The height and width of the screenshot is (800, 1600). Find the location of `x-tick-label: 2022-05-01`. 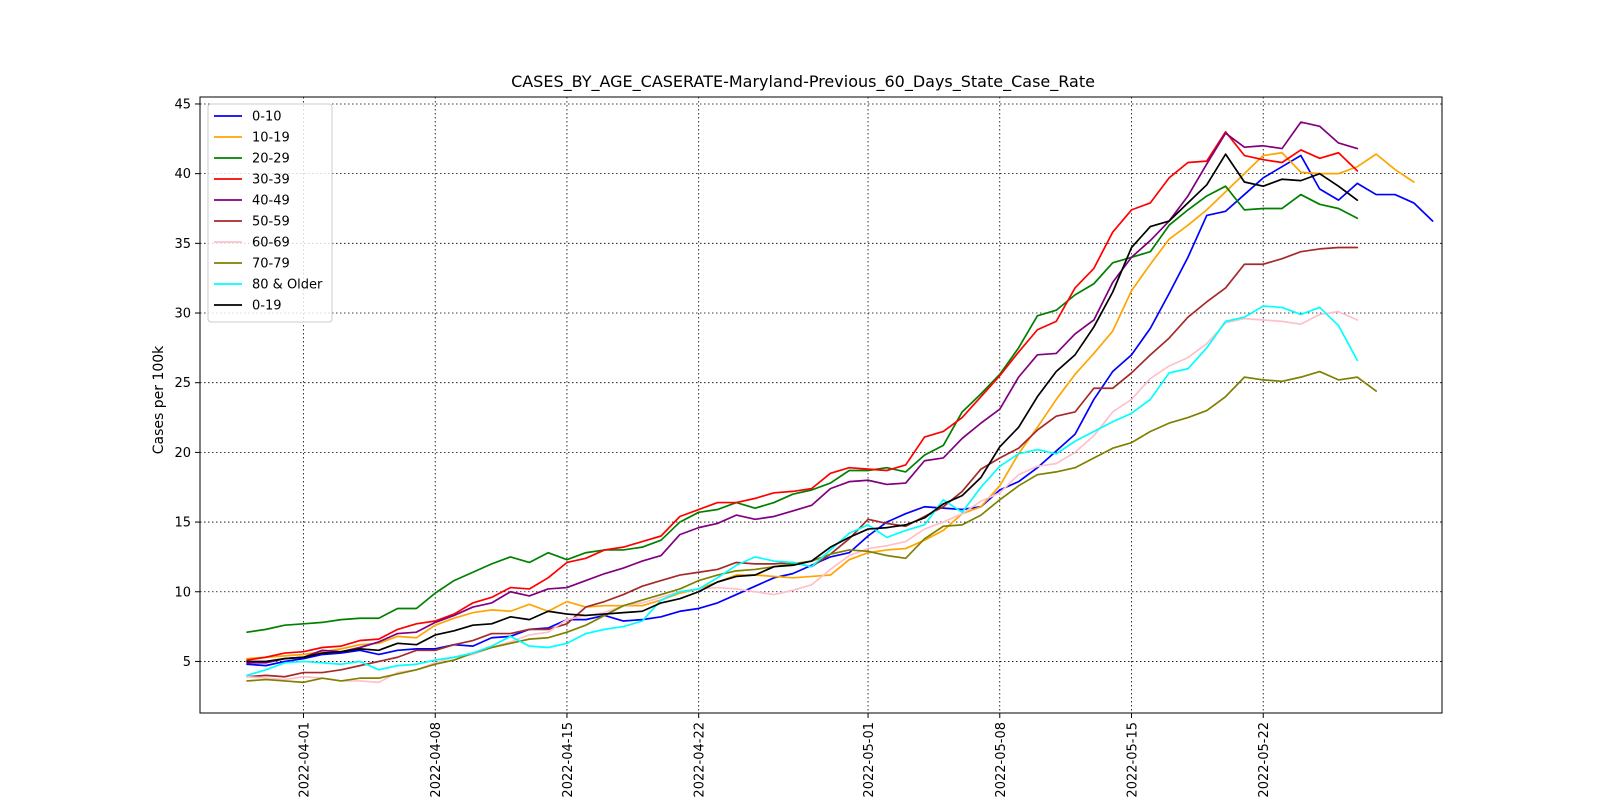

x-tick-label: 2022-05-01 is located at coordinates (869, 760).